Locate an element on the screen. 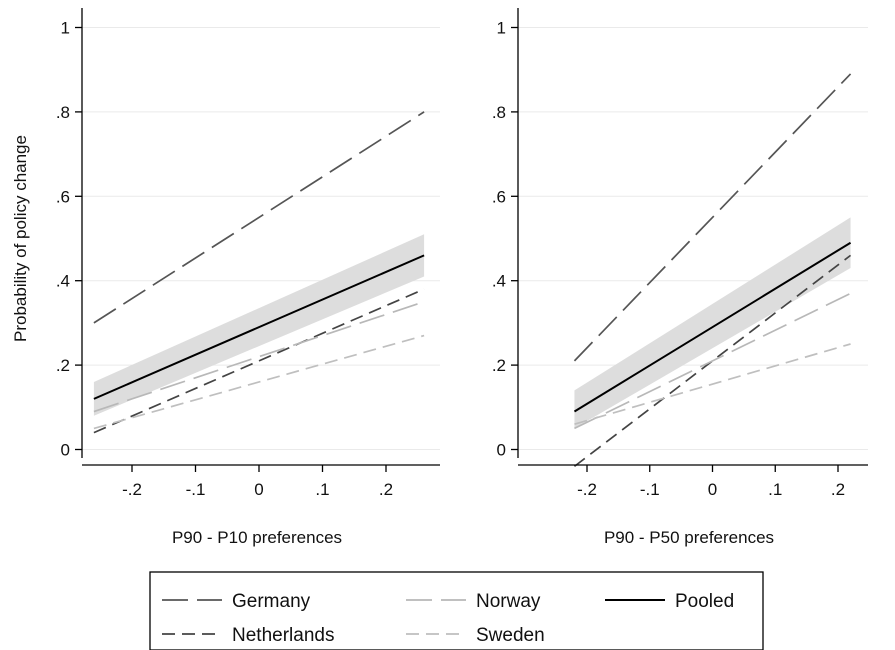 Image resolution: width=895 pixels, height=650 pixels. legend-item-pooled: Pooled is located at coordinates (669, 601).